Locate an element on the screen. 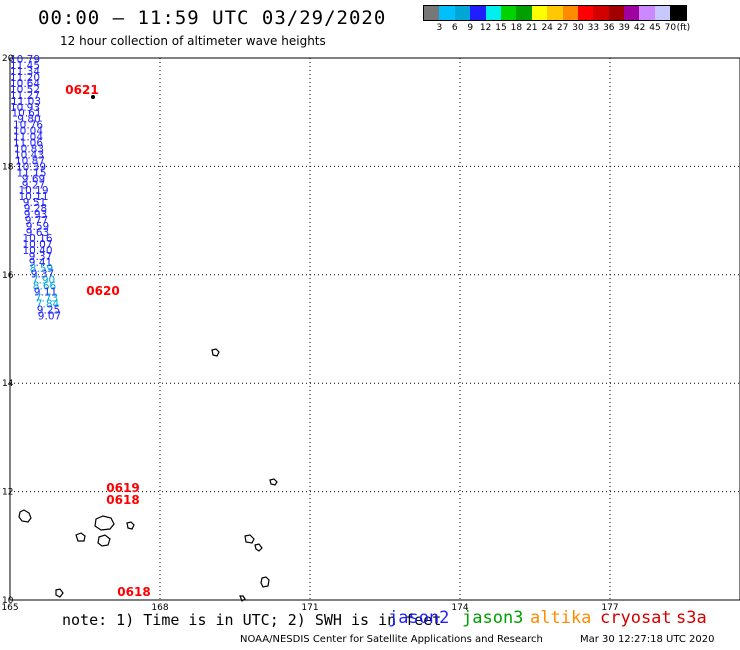 Image resolution: width=740 pixels, height=650 pixels. x-tick-label: 174 is located at coordinates (459, 608).